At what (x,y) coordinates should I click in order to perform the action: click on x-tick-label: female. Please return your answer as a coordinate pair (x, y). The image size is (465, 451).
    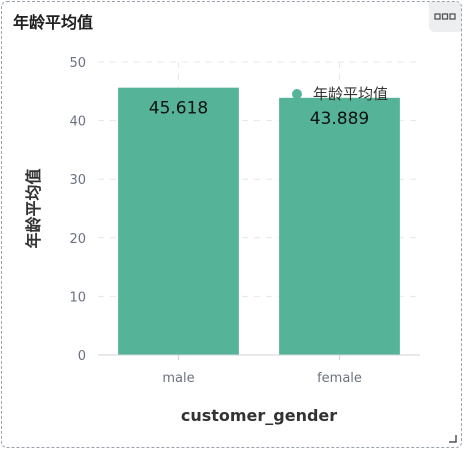
    Looking at the image, I should click on (339, 378).